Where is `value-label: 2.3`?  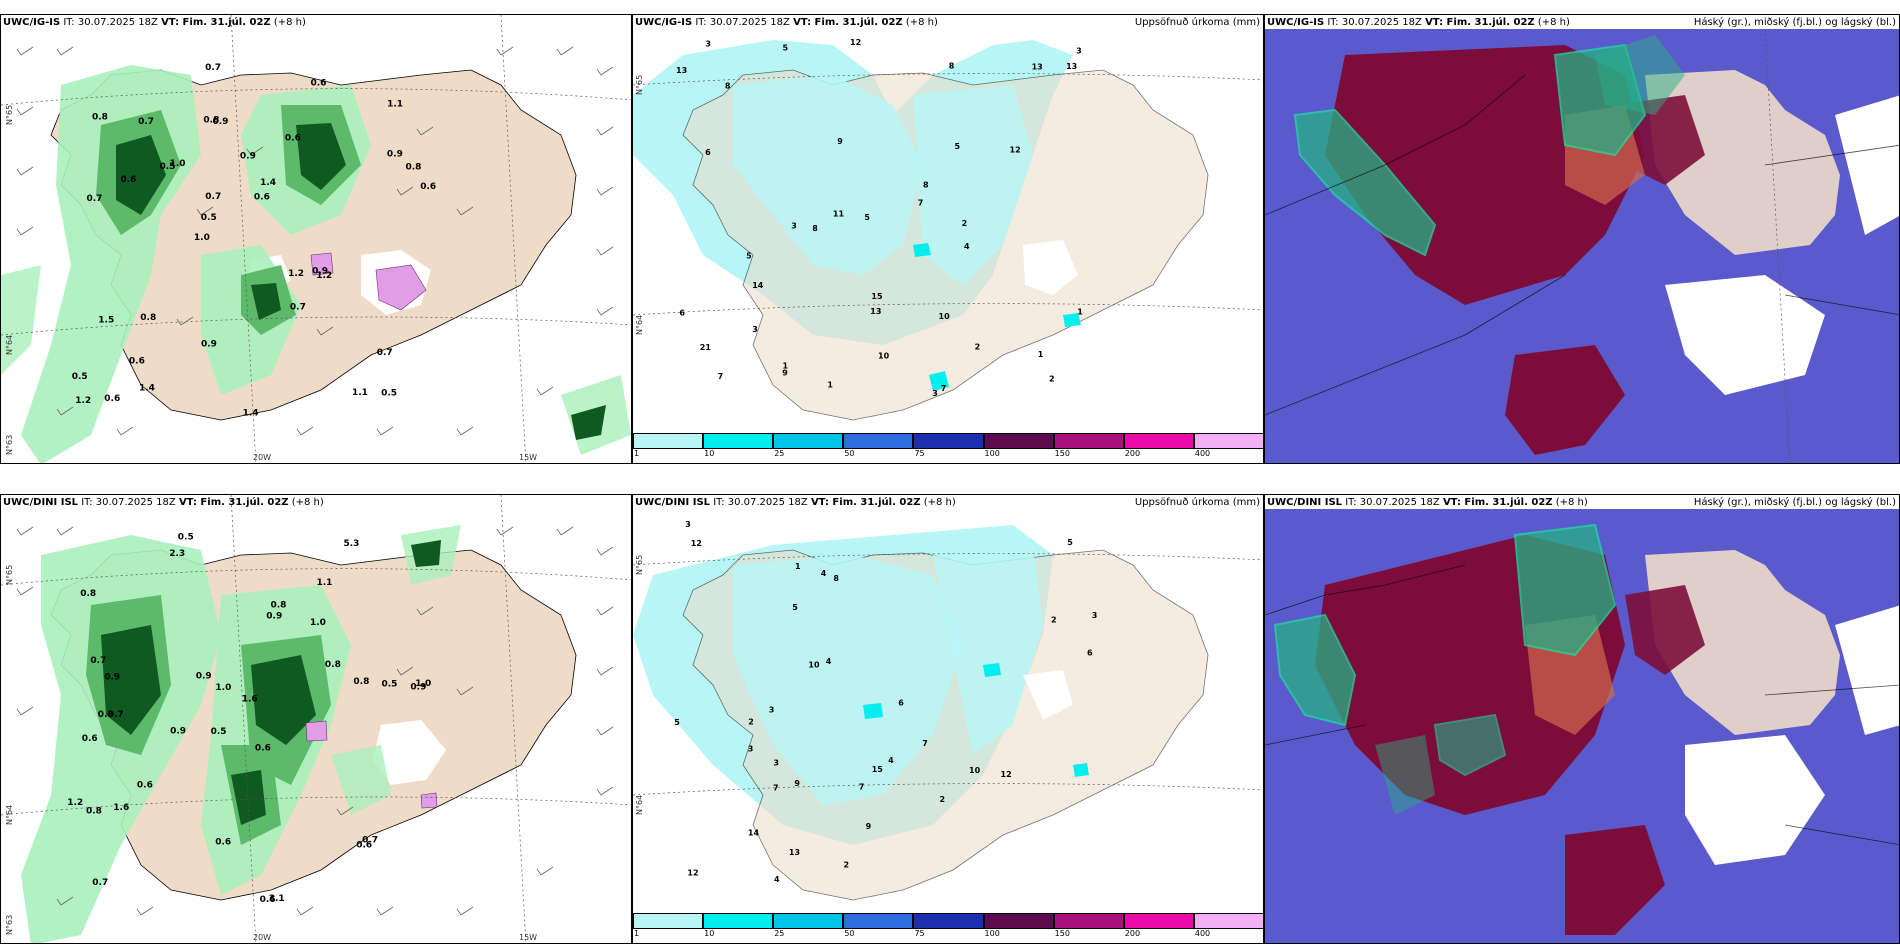 value-label: 2.3 is located at coordinates (177, 554).